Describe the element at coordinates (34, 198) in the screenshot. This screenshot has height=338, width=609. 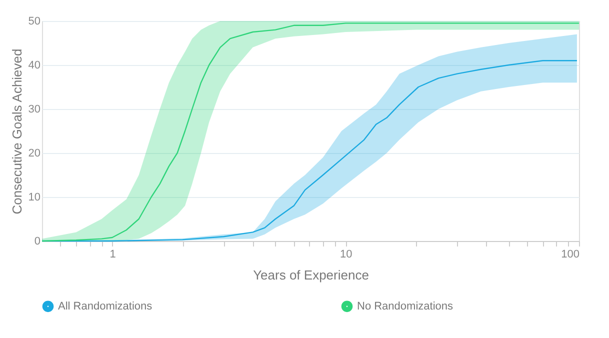
I see `y-tick-label: 10` at that location.